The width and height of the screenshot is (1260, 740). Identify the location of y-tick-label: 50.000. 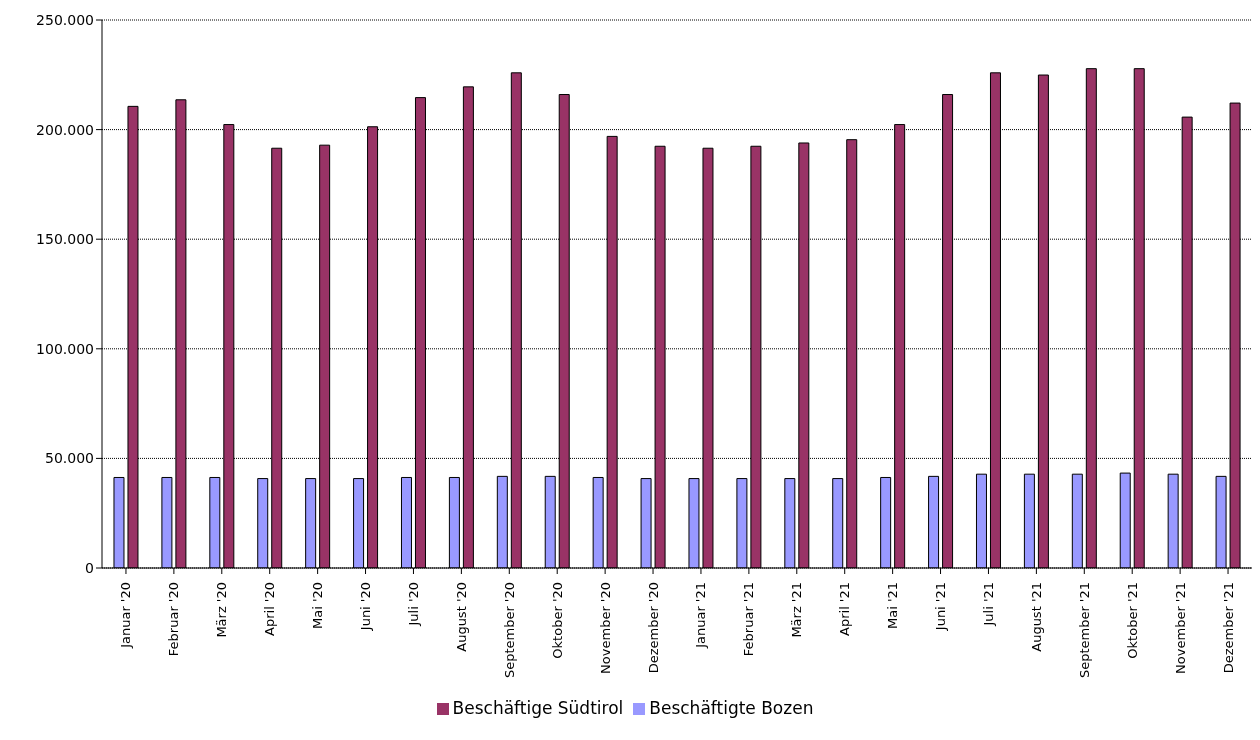
(69, 458).